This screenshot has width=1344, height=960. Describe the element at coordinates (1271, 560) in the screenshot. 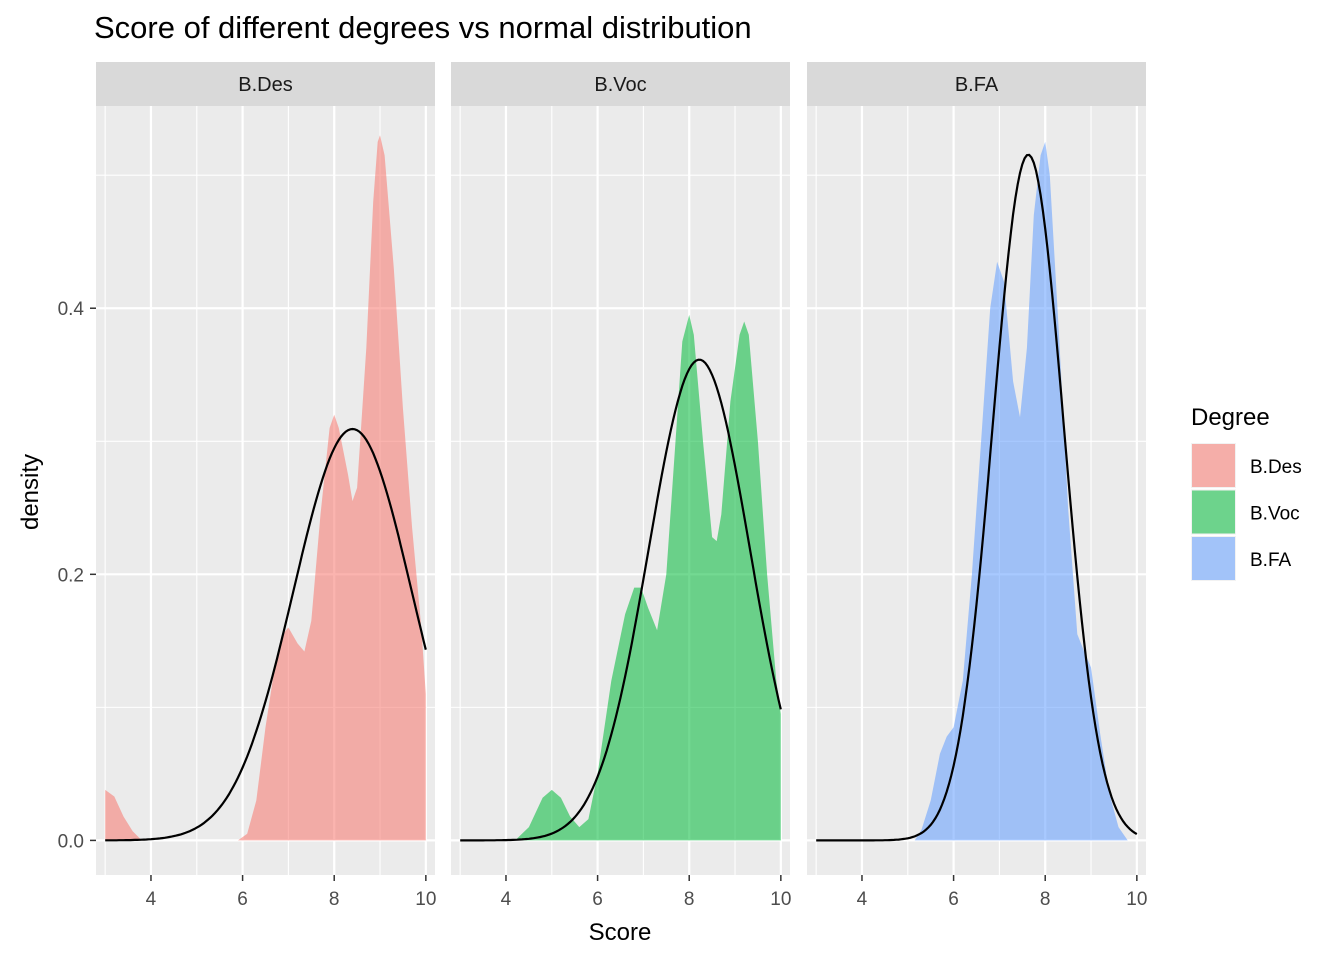

I see `legend-label: B.FA` at that location.